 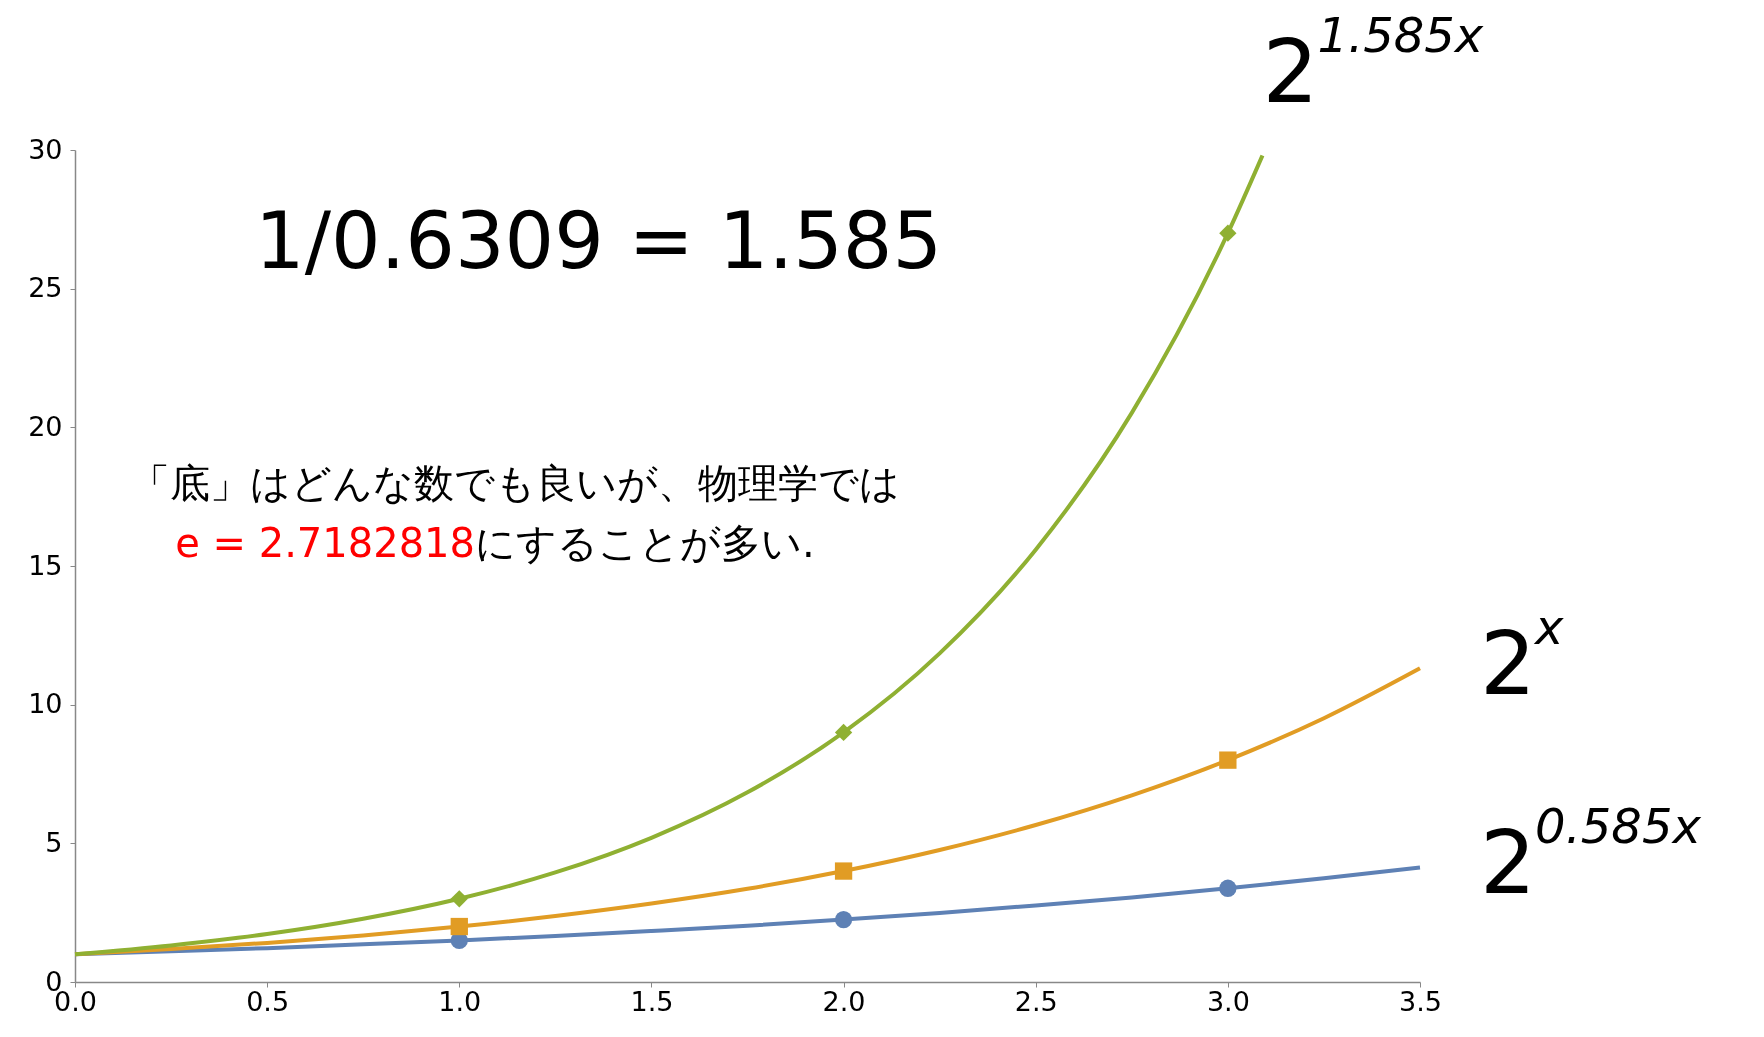 I want to click on x-tick-label: 1.5, so click(x=652, y=1001).